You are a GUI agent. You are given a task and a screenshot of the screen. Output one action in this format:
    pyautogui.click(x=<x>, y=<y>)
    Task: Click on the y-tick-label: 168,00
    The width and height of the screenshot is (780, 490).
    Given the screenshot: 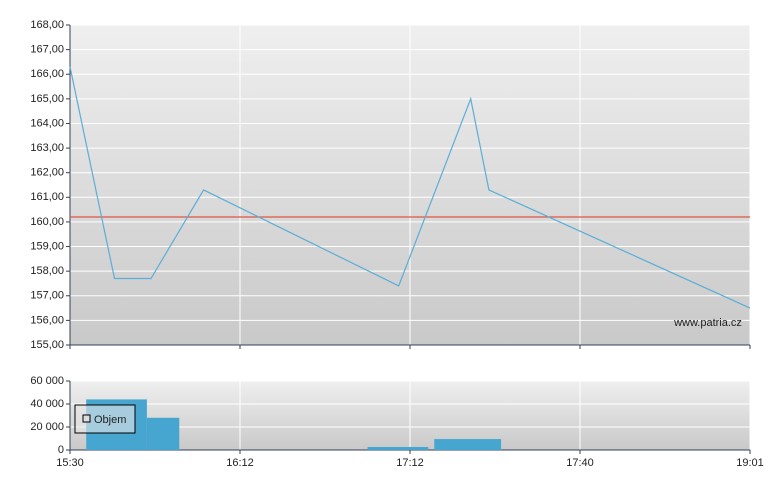 What is the action you would take?
    pyautogui.click(x=47, y=25)
    